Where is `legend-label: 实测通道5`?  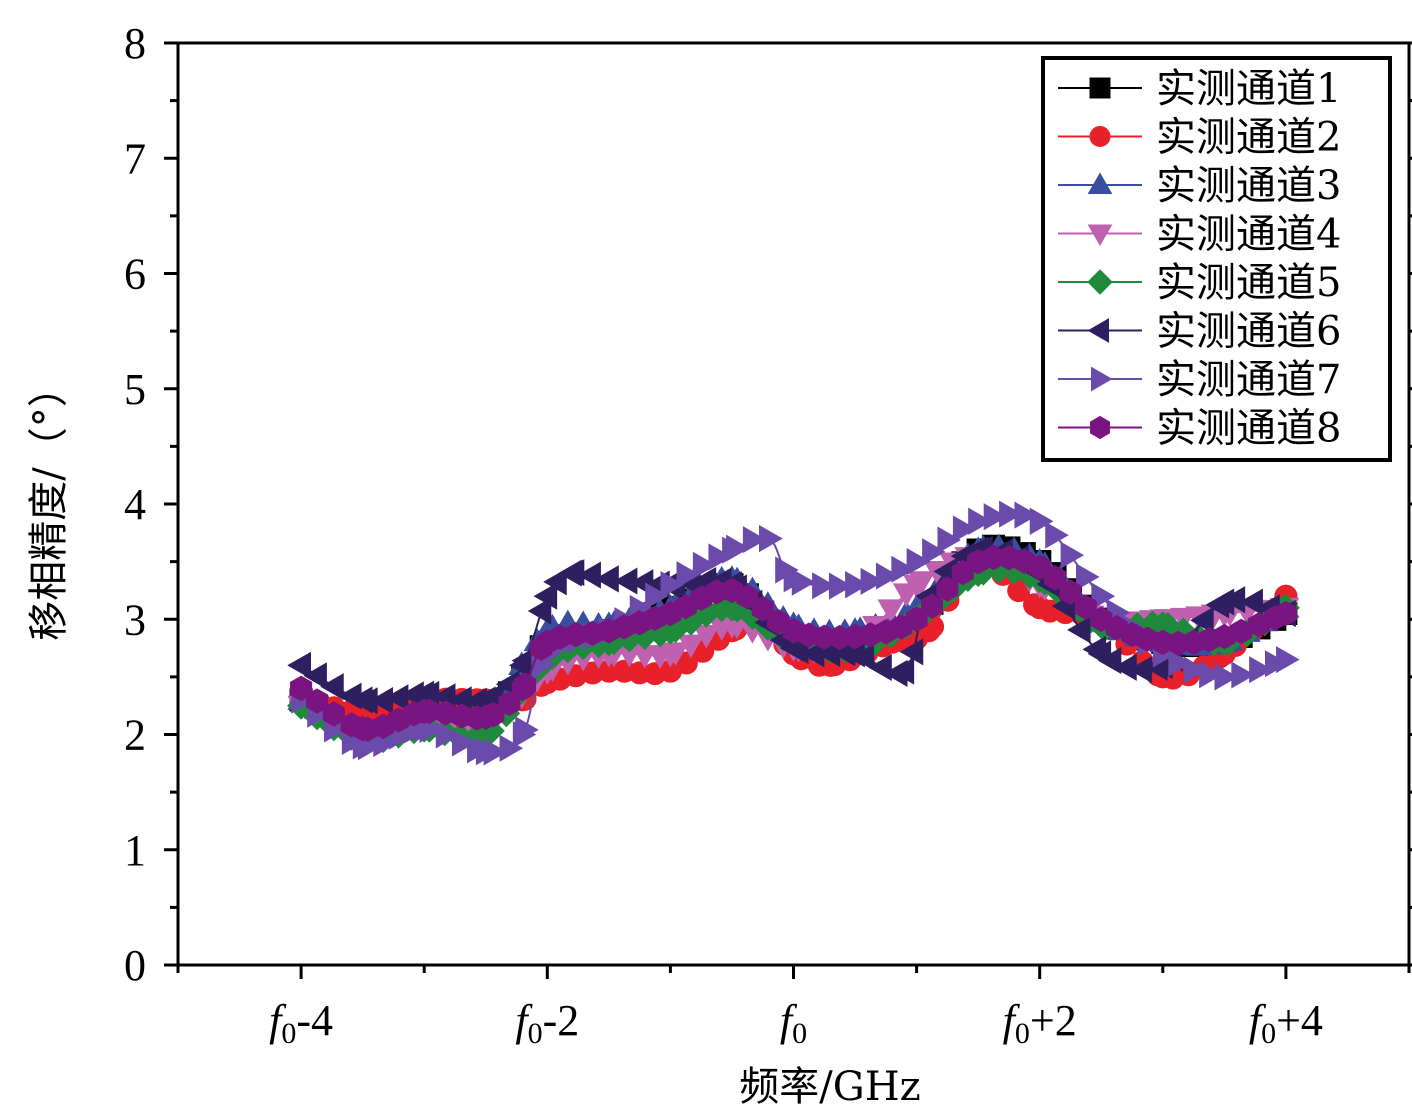 legend-label: 实测通道5 is located at coordinates (1248, 283).